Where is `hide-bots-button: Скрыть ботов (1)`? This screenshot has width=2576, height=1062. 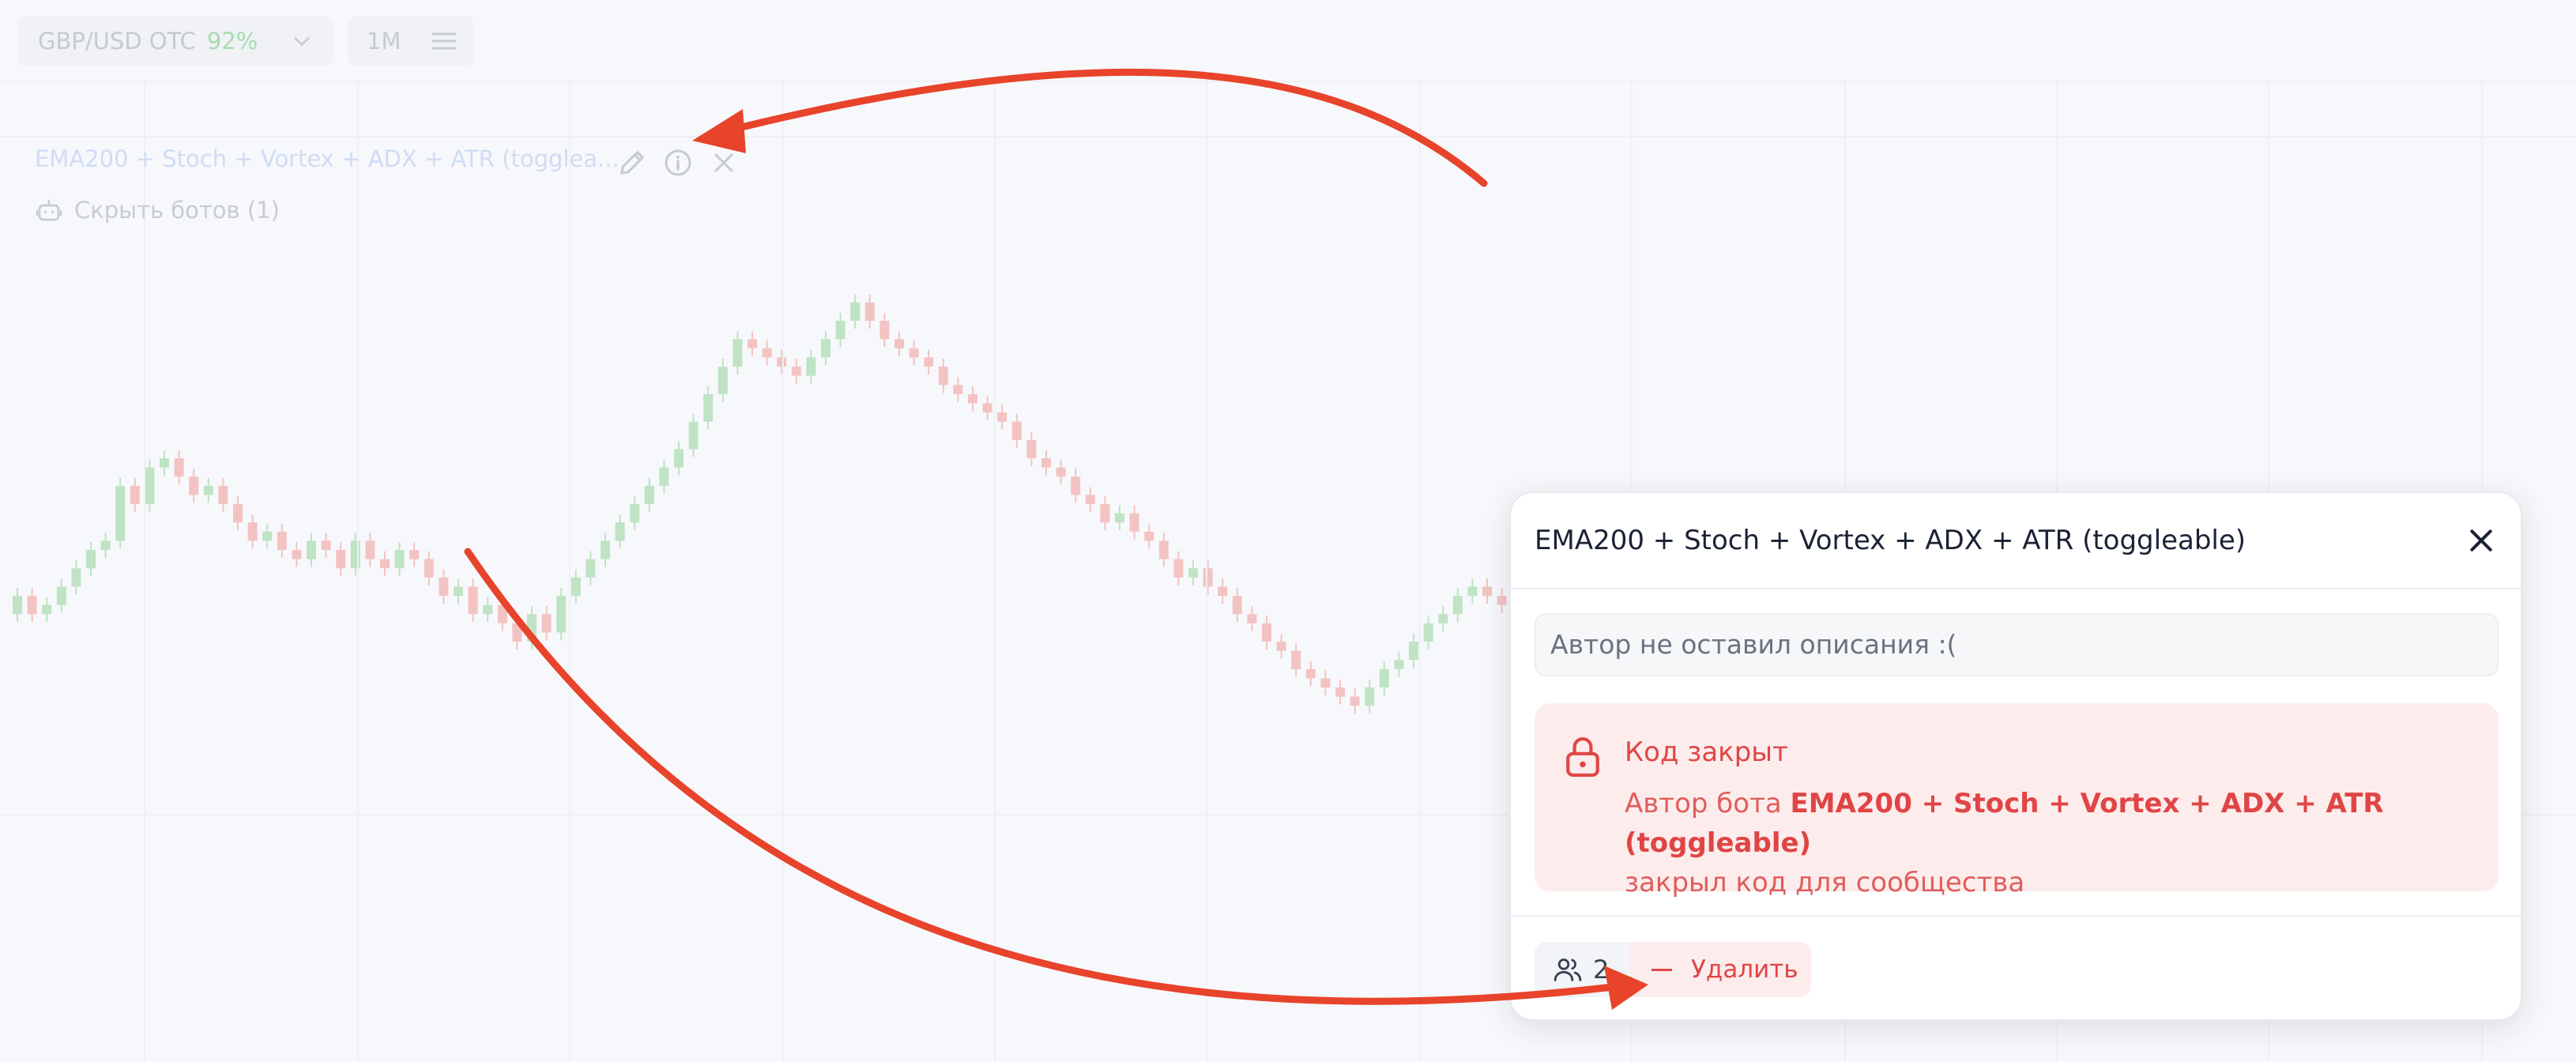 hide-bots-button: Скрыть ботов (1) is located at coordinates (157, 210).